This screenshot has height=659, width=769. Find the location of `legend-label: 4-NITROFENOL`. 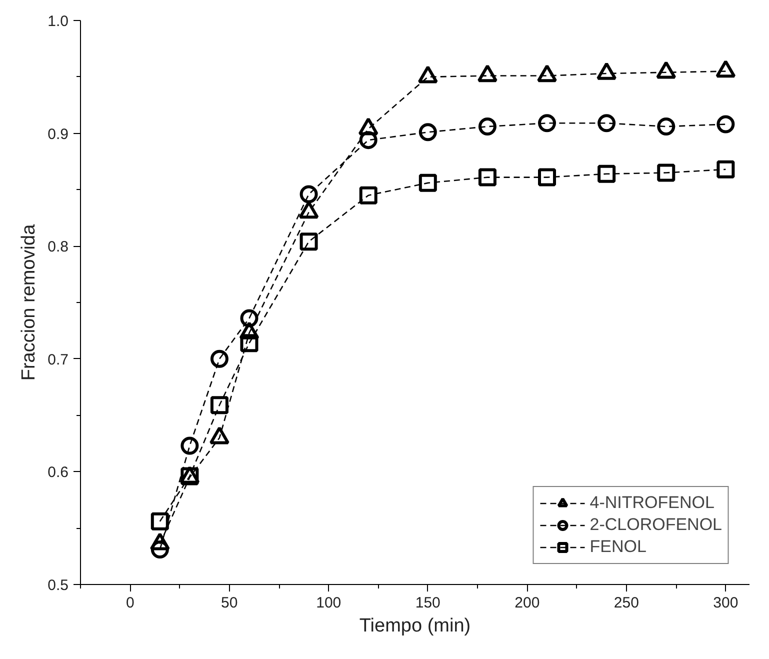

legend-label: 4-NITROFENOL is located at coordinates (652, 503).